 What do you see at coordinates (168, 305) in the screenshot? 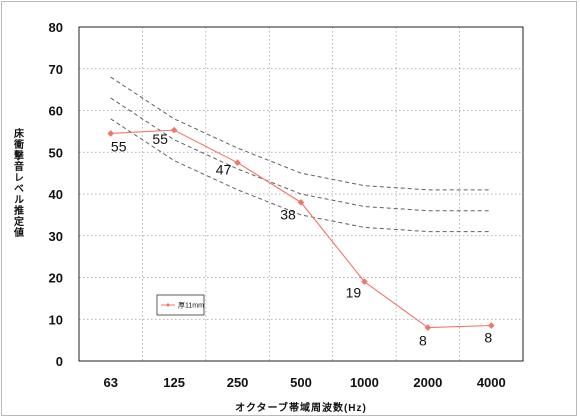
I see `legend-marker` at bounding box center [168, 305].